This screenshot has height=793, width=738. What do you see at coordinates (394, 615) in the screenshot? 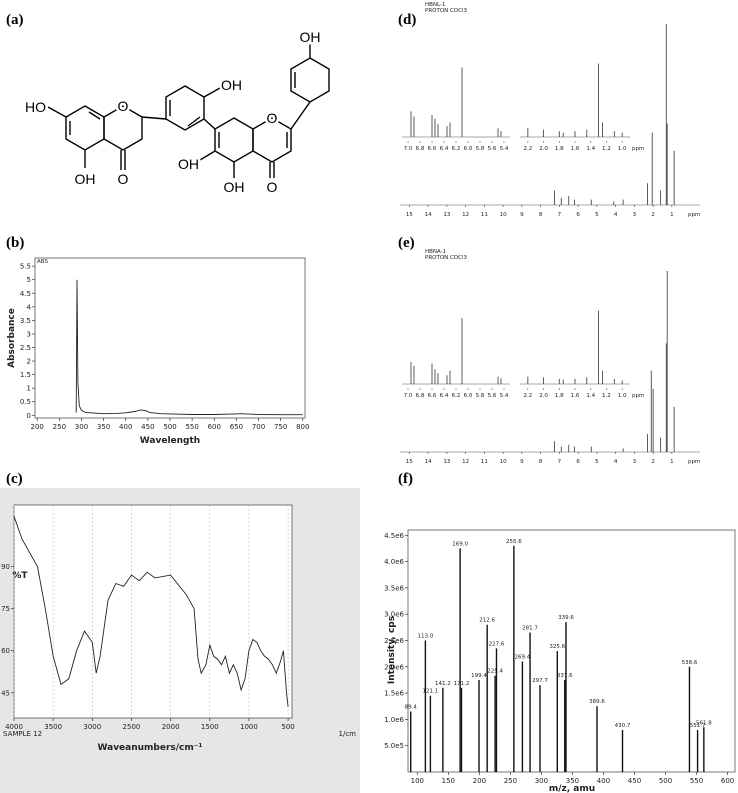
I see `y-tick-label: 3.0e6` at bounding box center [394, 615].